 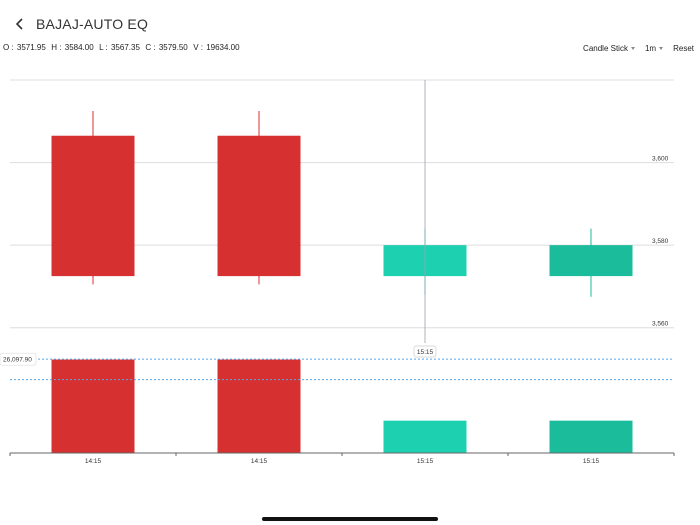 I want to click on volume-ref-label: 26,097.90, so click(x=17, y=360).